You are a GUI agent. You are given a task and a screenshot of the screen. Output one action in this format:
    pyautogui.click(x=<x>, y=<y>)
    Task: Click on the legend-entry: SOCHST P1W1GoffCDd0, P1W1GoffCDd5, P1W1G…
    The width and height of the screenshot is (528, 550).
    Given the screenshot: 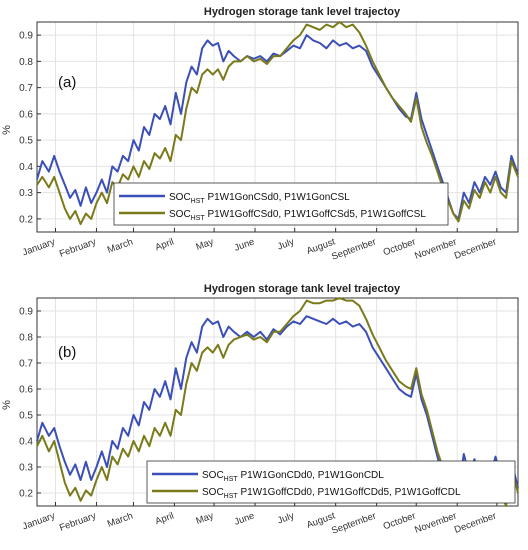 What is the action you would take?
    pyautogui.click(x=331, y=493)
    